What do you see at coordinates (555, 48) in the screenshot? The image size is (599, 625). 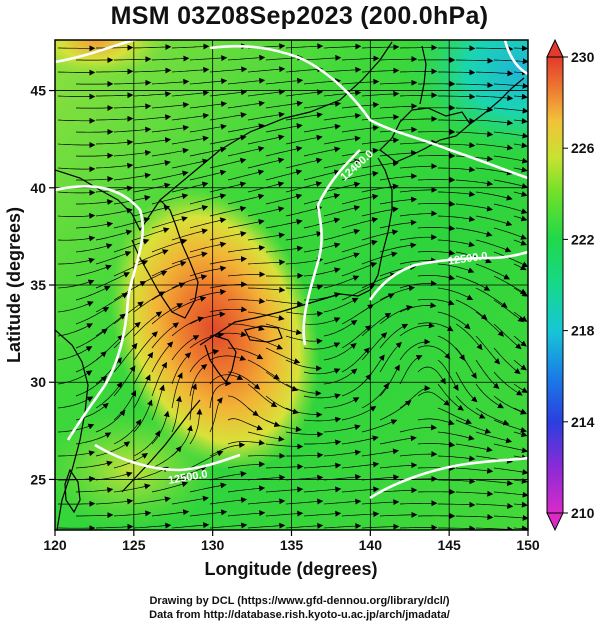 I see `colorbar-top-cap` at bounding box center [555, 48].